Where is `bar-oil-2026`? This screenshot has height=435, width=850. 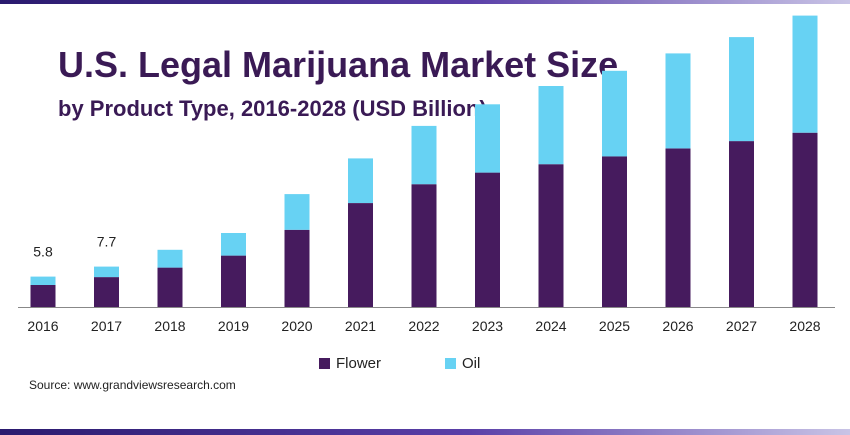
bar-oil-2026 is located at coordinates (678, 101).